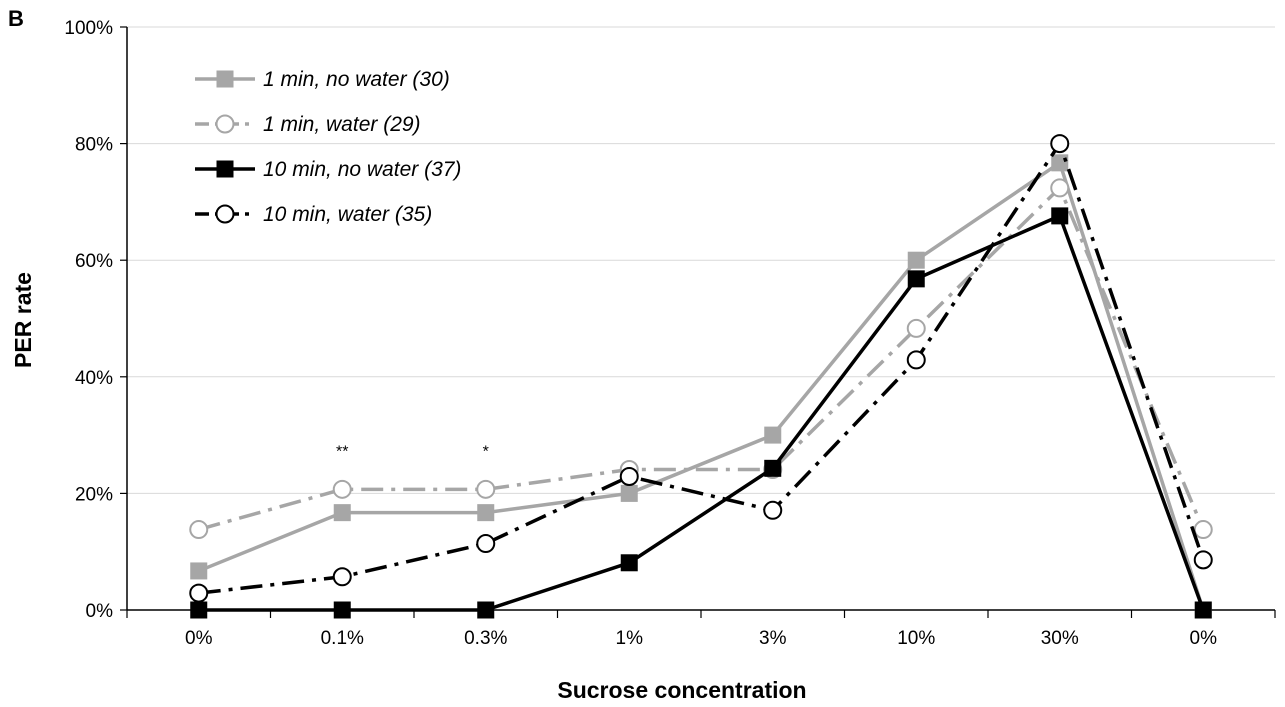  I want to click on x-tick-label: 1%, so click(630, 638).